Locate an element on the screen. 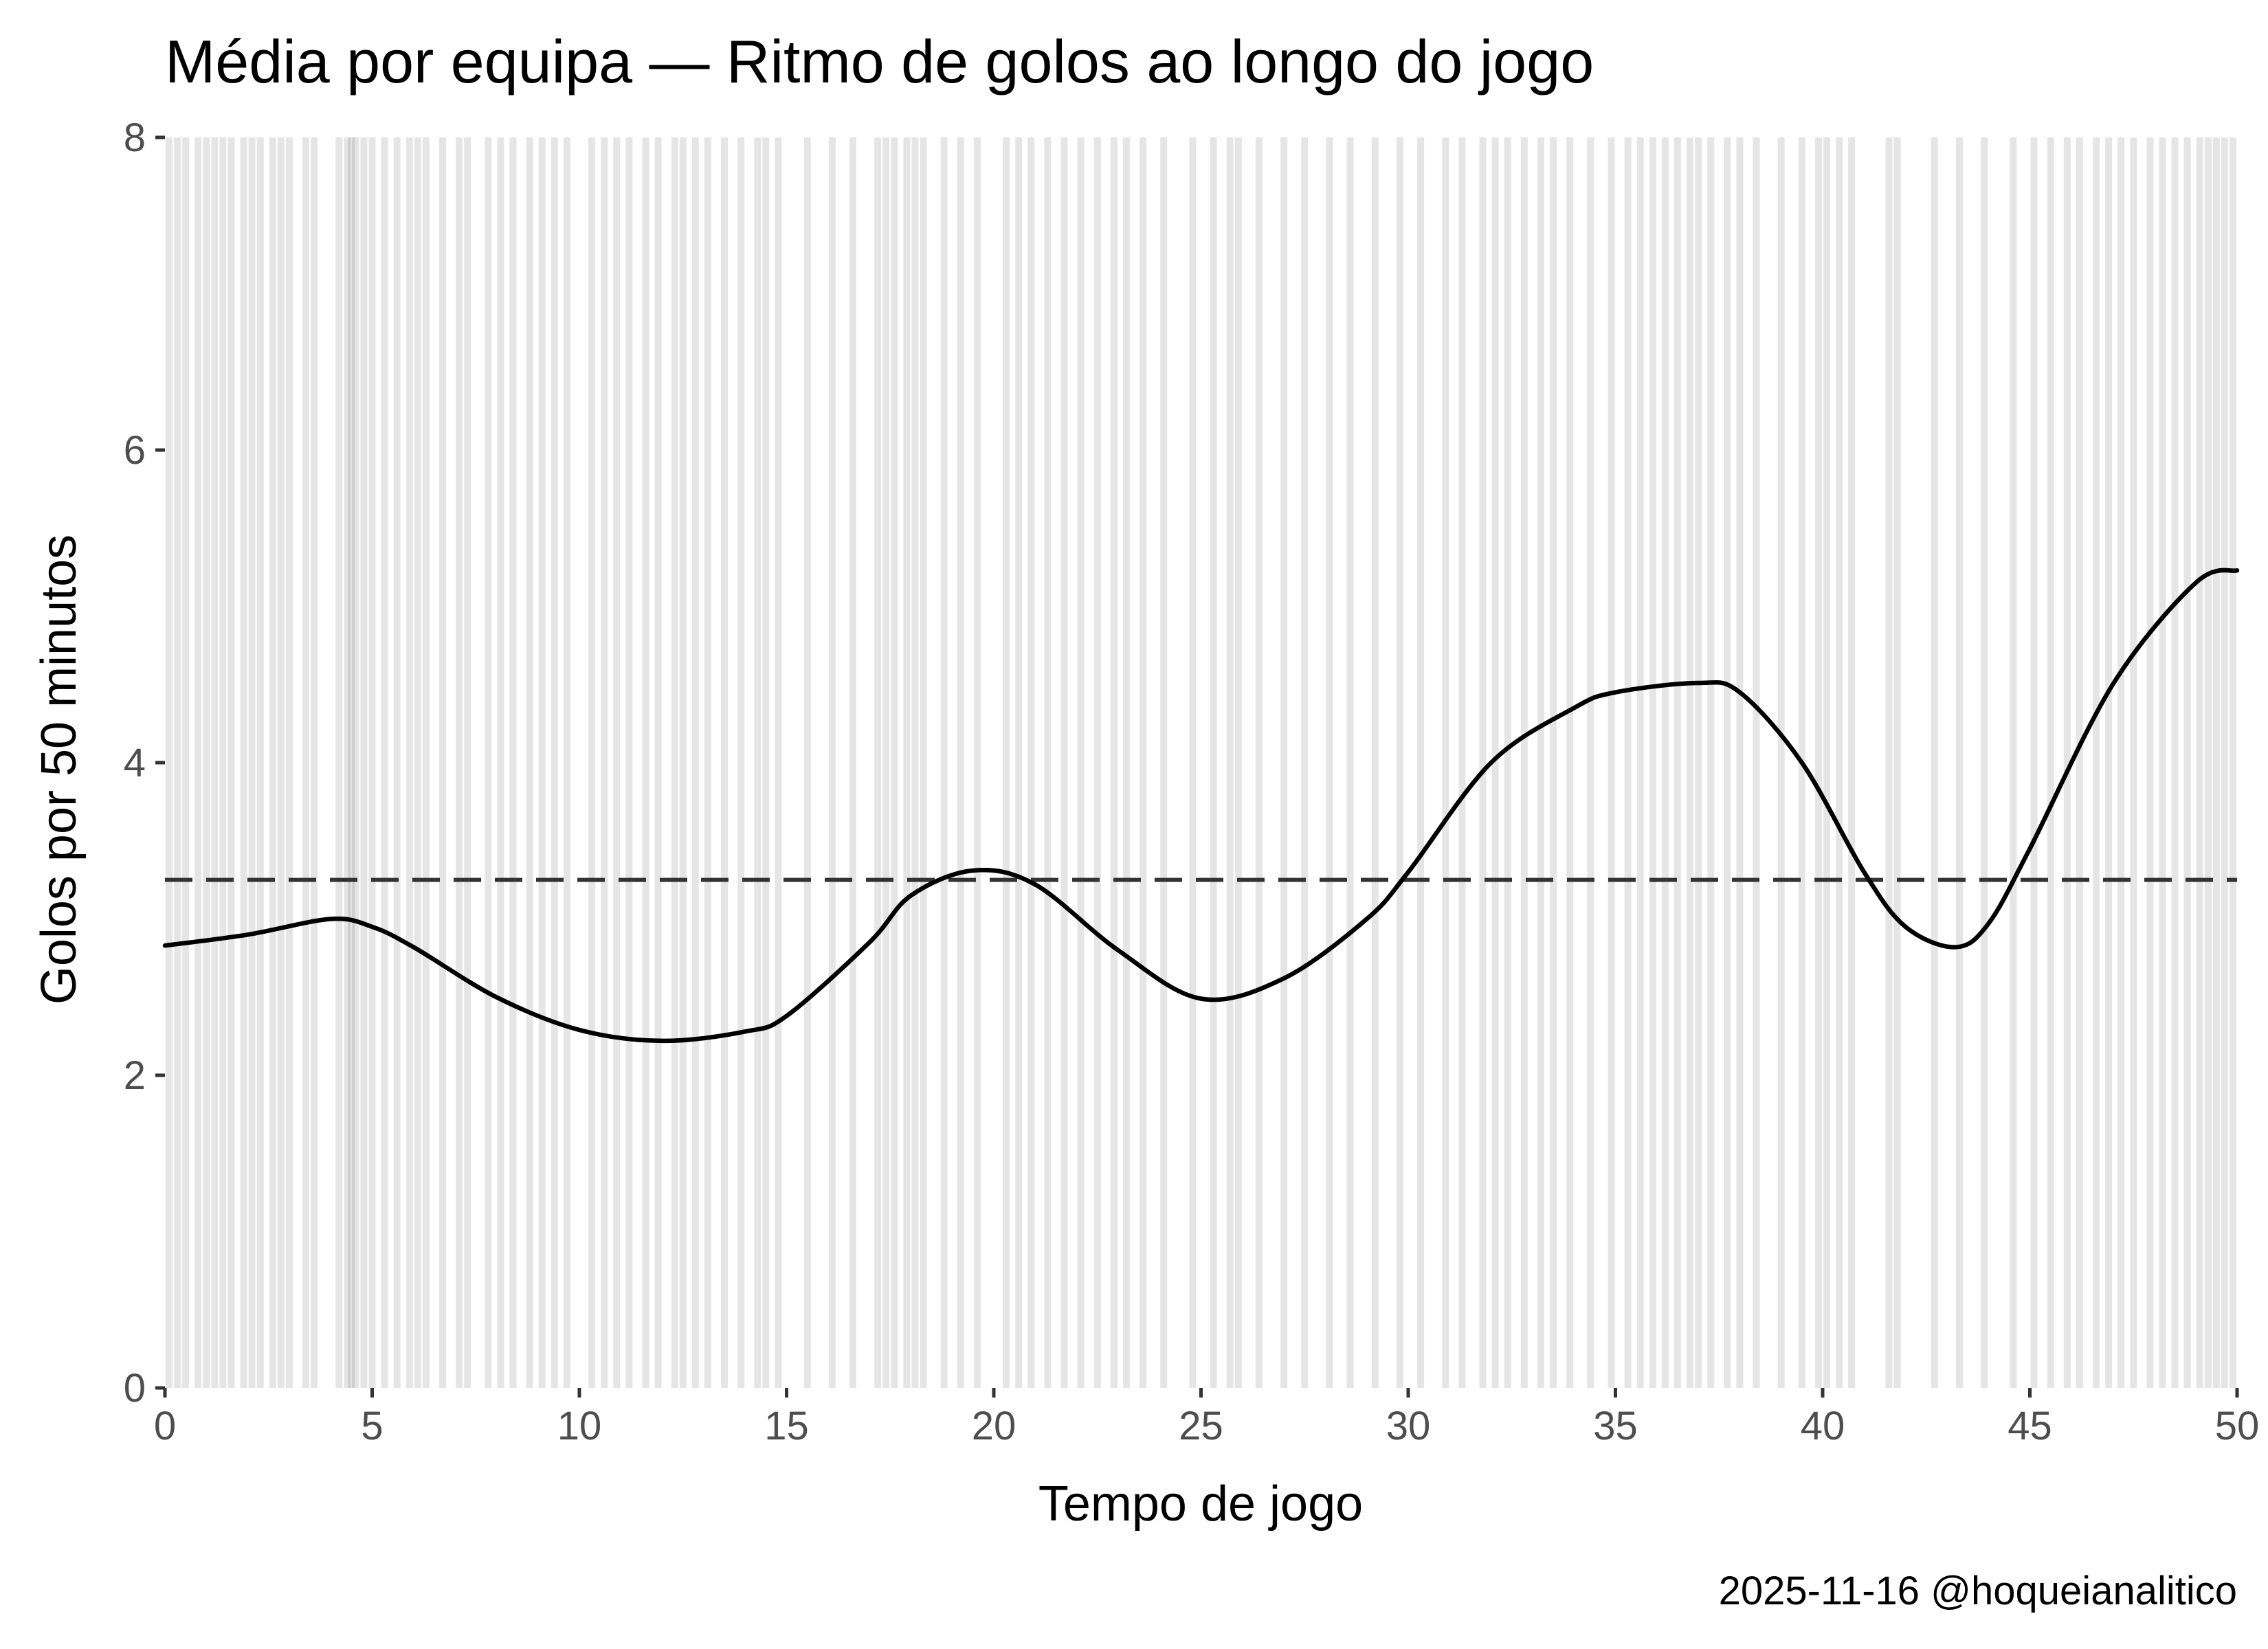  x-tick-label: 0 is located at coordinates (165, 1426).